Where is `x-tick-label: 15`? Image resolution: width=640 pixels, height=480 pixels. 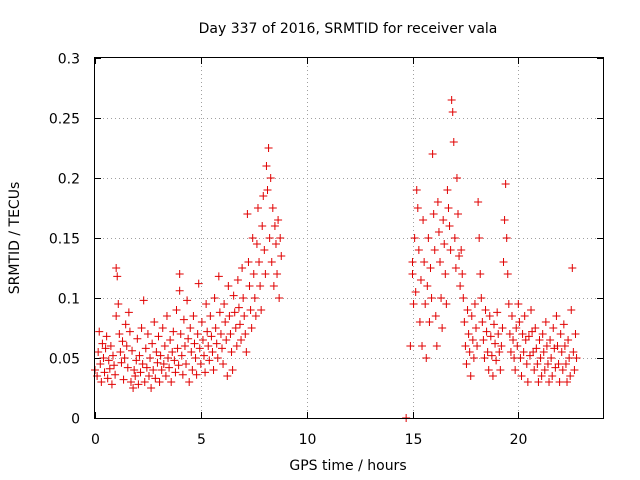
x-tick-label: 15 is located at coordinates (414, 440).